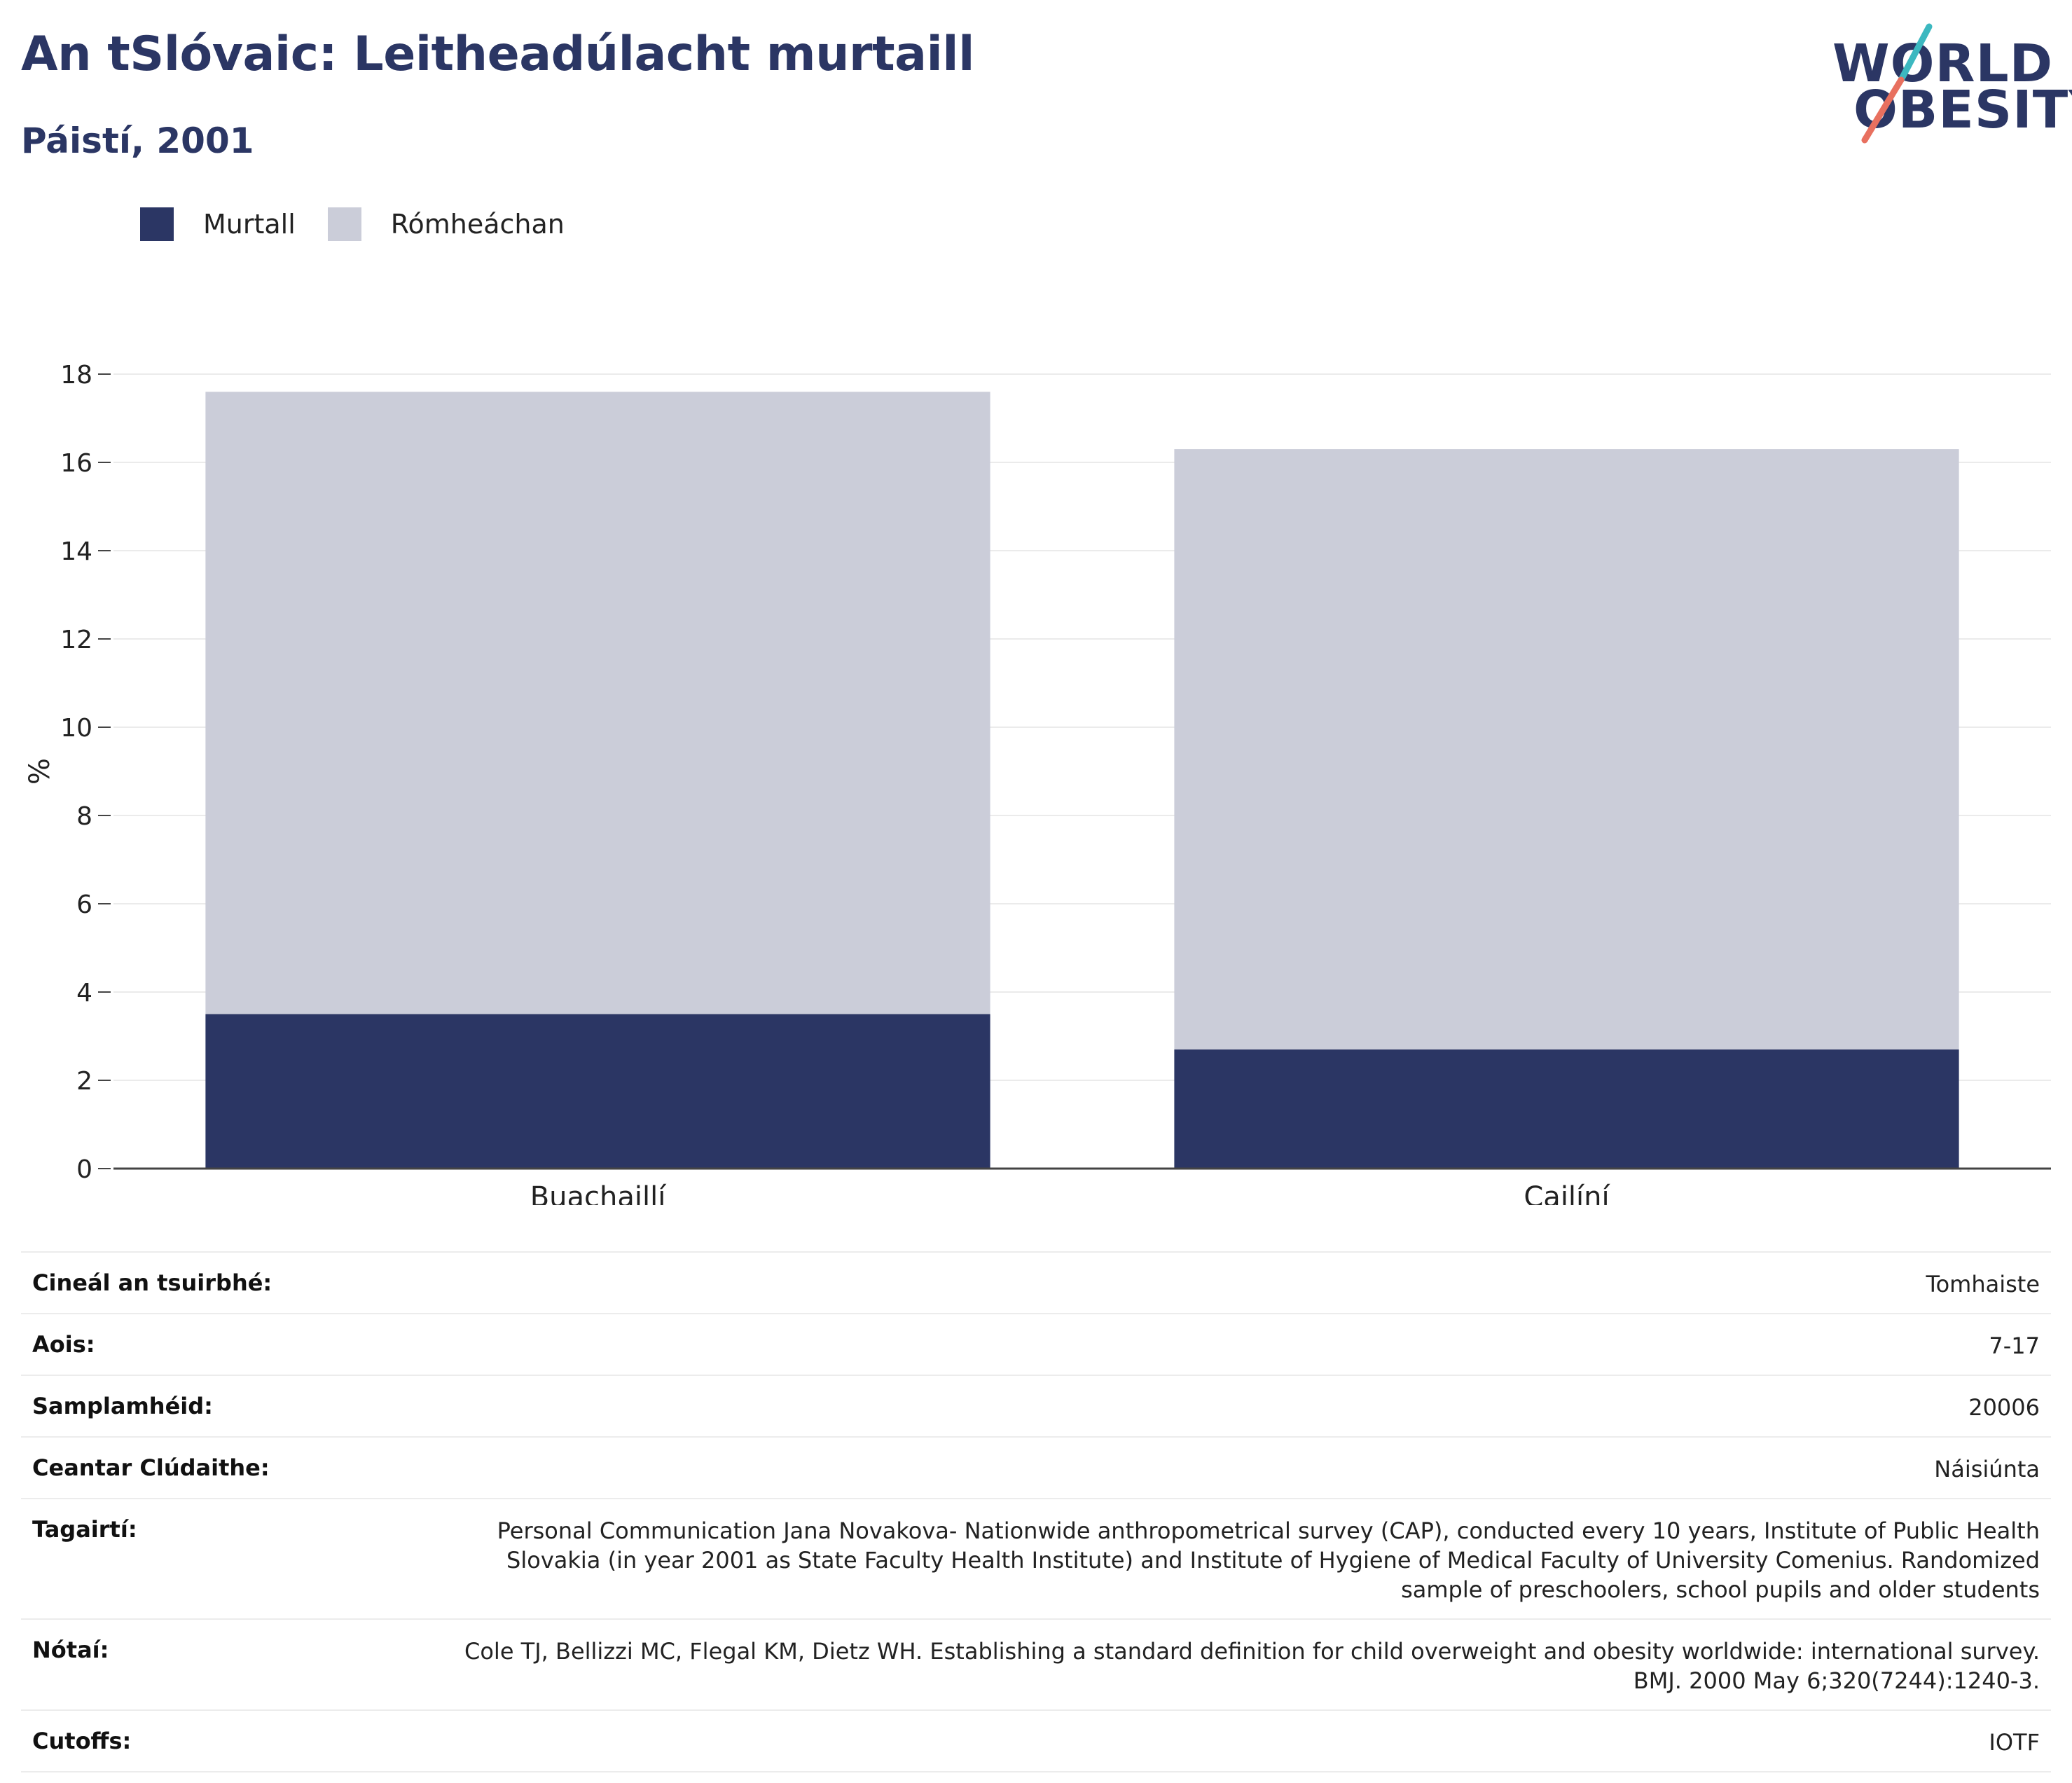 The image size is (2072, 1783). I want to click on y-axis-title: %, so click(40, 771).